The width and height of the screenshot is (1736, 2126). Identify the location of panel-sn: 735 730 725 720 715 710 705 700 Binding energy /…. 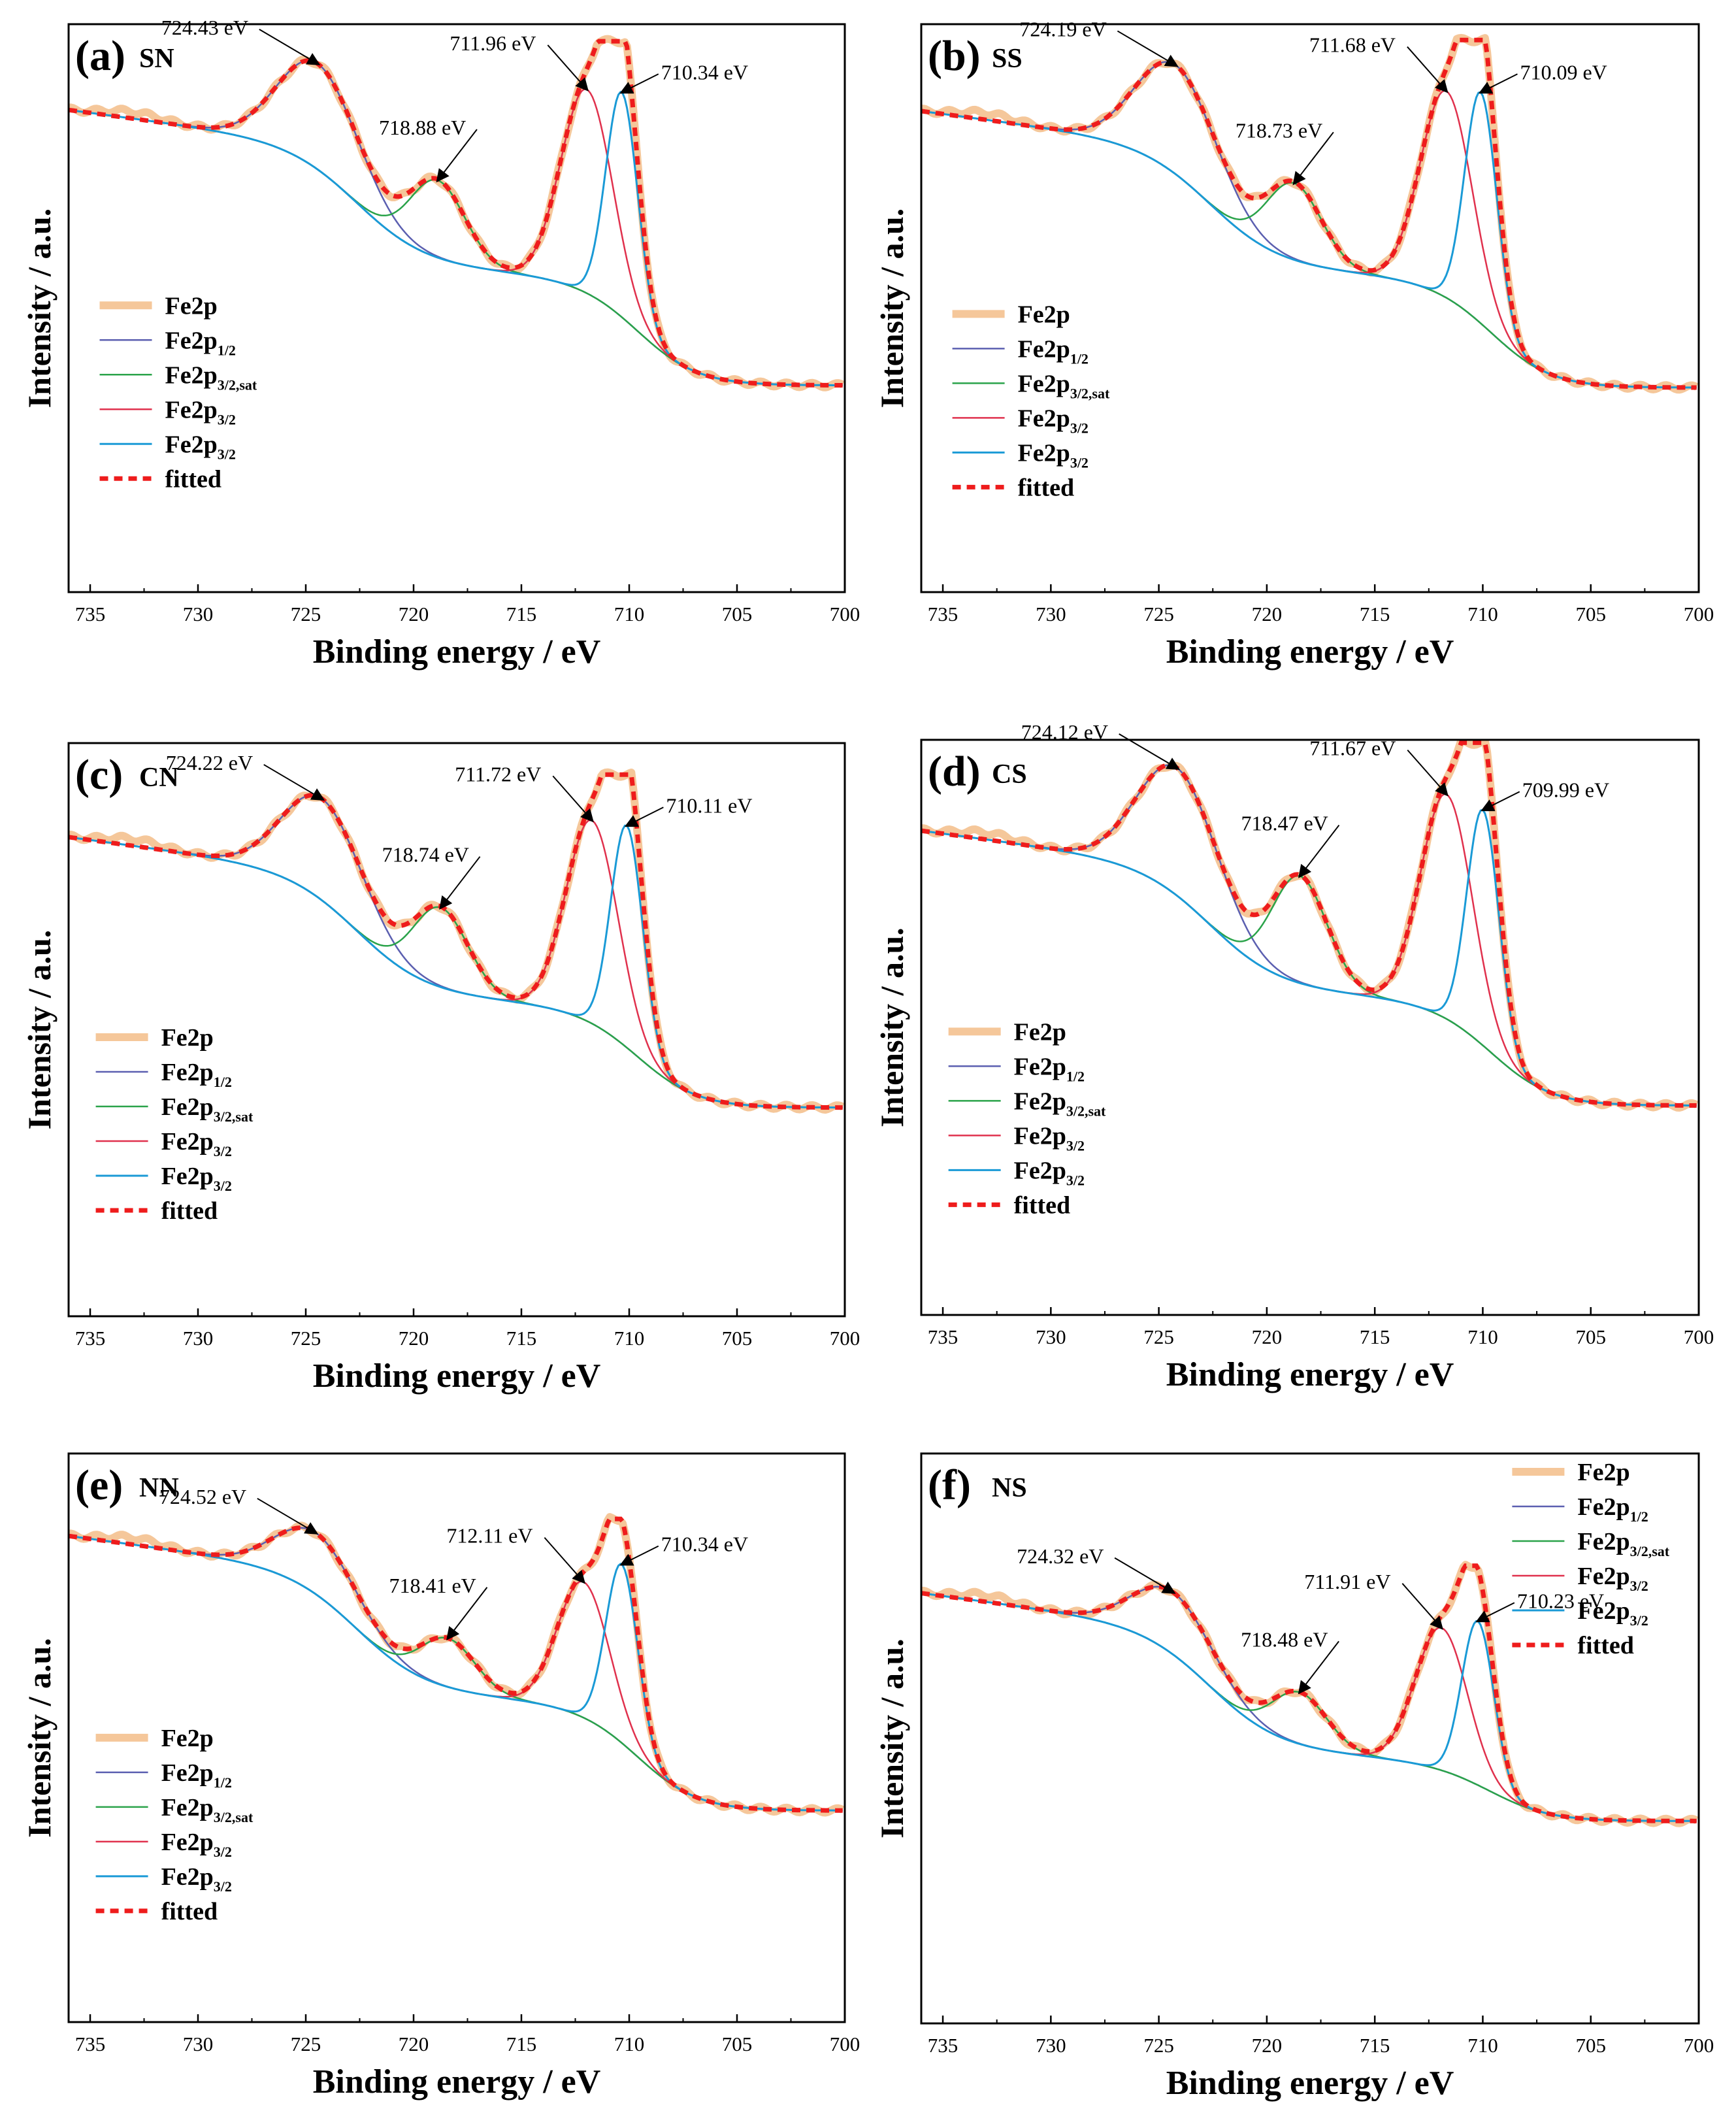
(440, 344).